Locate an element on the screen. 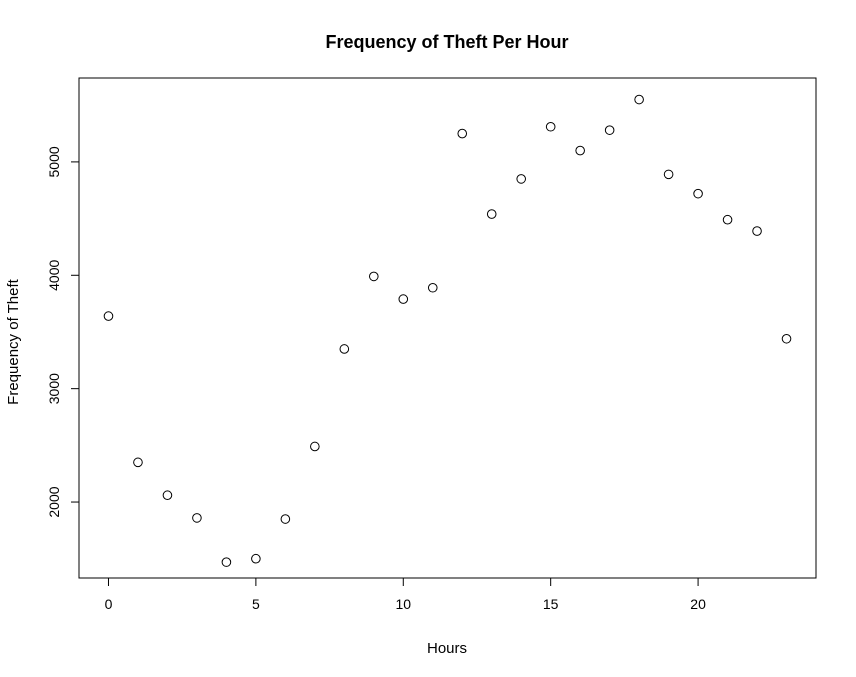 Image resolution: width=856 pixels, height=677 pixels. x-tick-label-0: 0 is located at coordinates (109, 604).